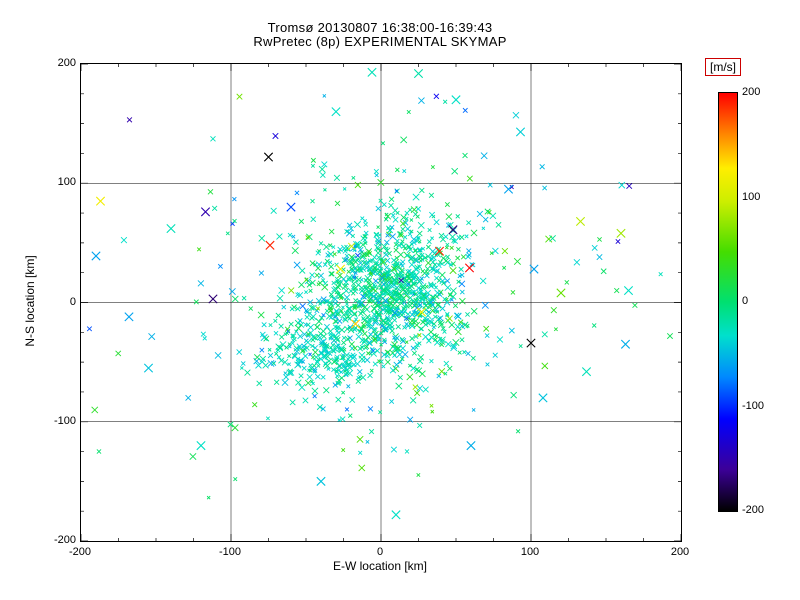  Describe the element at coordinates (64, 540) in the screenshot. I see `y-tick-label: -200` at that location.